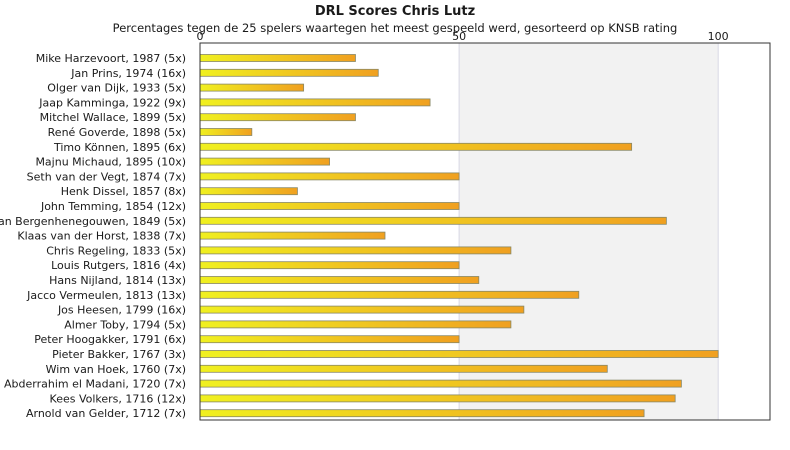 The height and width of the screenshot is (450, 790). Describe the element at coordinates (113, 117) in the screenshot. I see `category-label: Mitchel Wallace, 1899 (5x)` at that location.